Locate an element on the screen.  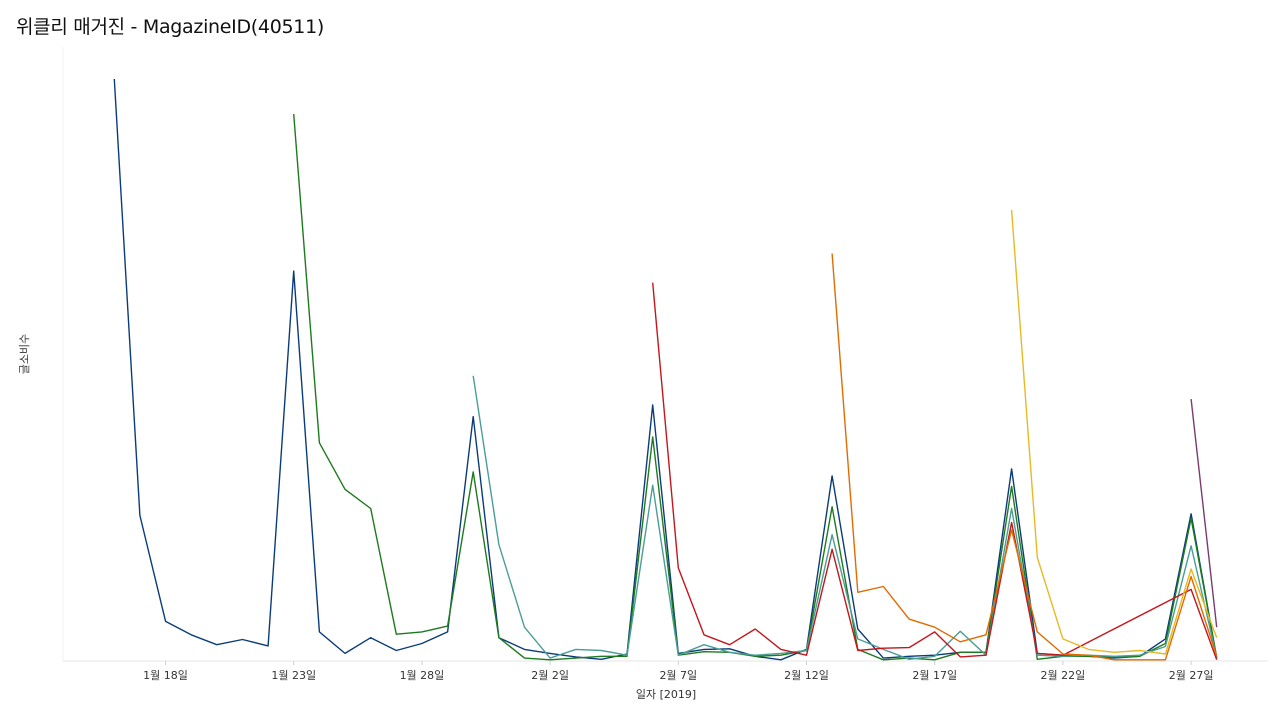
y-axis-label: 글소비수 is located at coordinates (24, 354).